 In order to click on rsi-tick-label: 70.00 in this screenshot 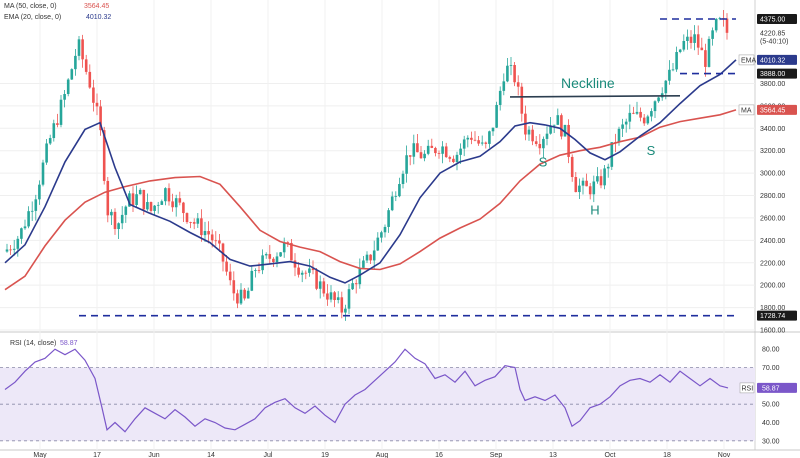, I will do `click(771, 368)`.